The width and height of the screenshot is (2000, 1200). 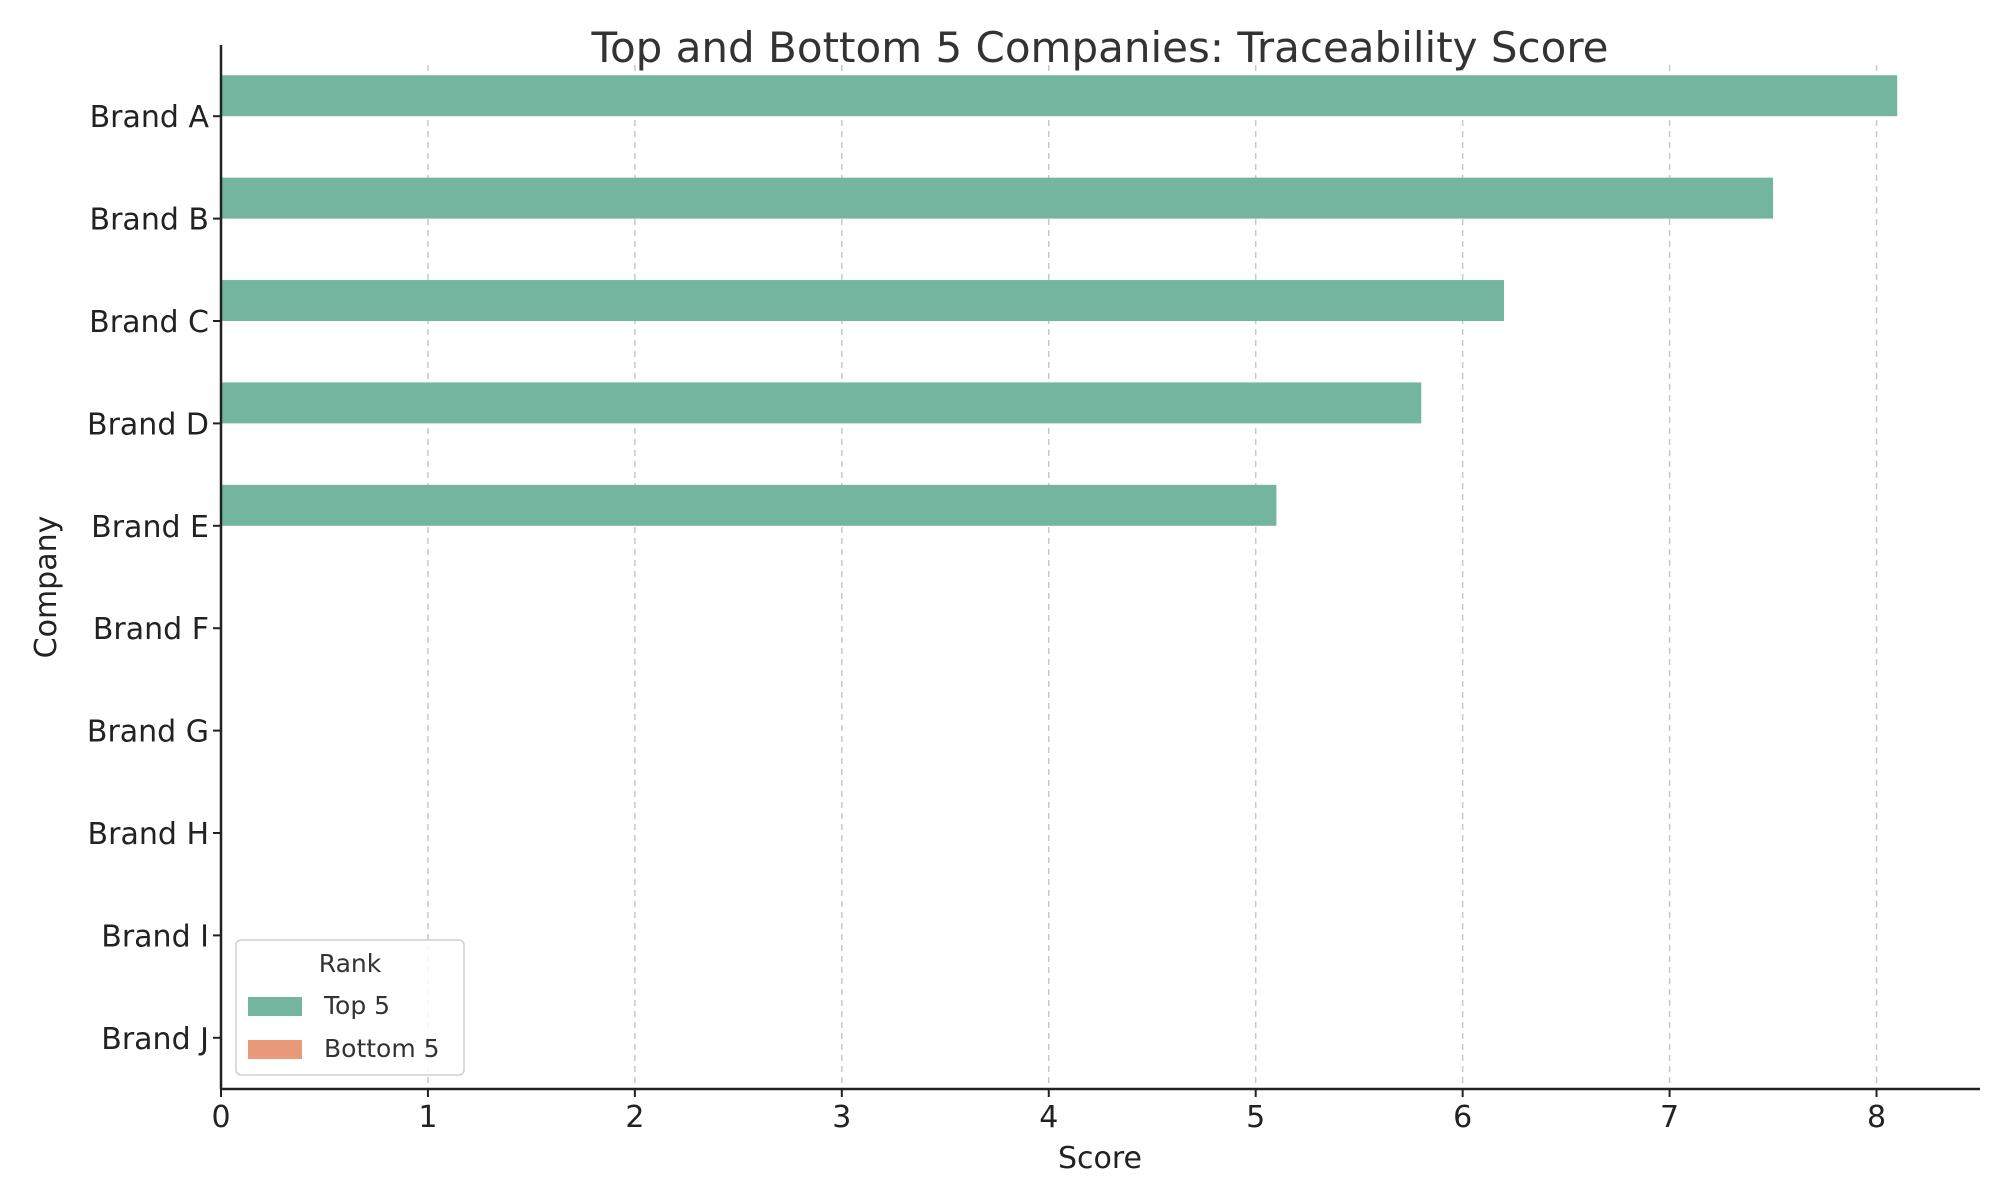 What do you see at coordinates (841, 1117) in the screenshot?
I see `x-tick-label: 3` at bounding box center [841, 1117].